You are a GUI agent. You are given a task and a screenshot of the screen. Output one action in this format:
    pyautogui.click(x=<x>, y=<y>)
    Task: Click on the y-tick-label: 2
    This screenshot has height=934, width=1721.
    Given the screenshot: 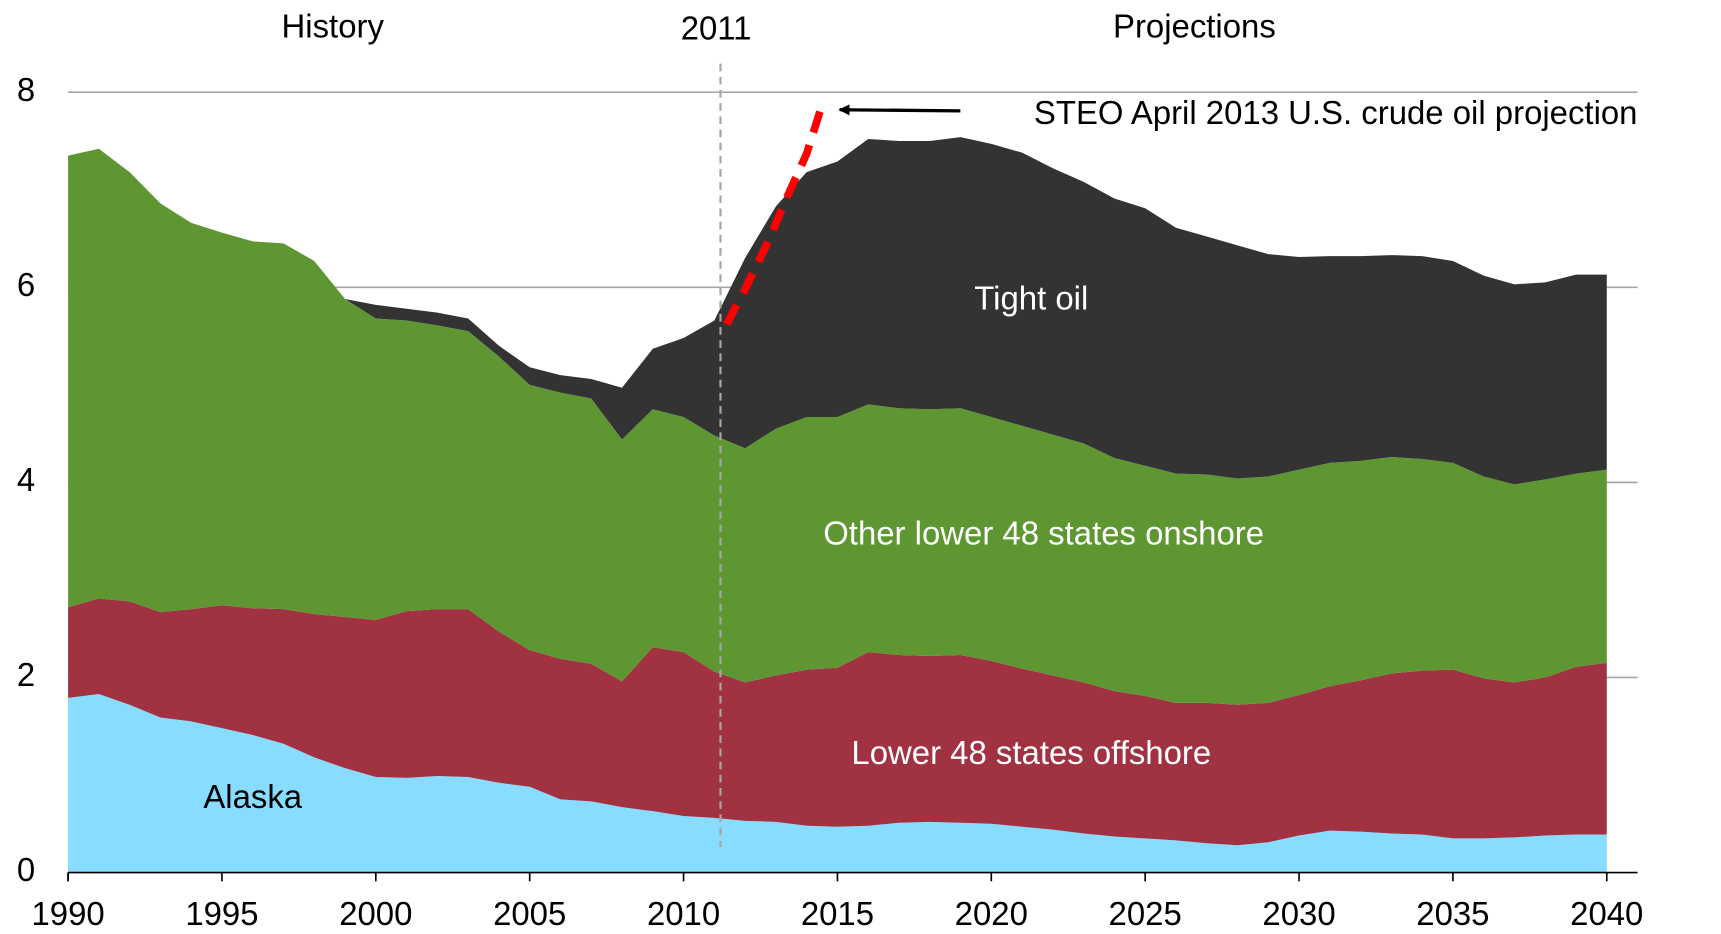 What is the action you would take?
    pyautogui.click(x=26, y=674)
    